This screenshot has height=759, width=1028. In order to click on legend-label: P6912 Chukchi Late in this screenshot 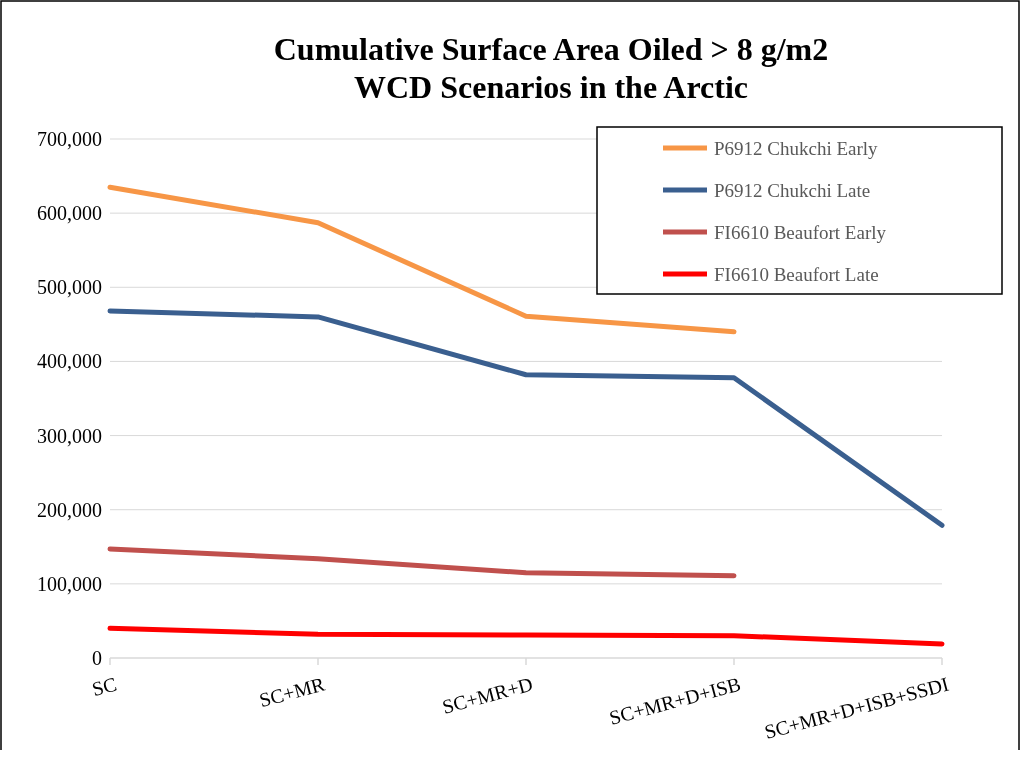, I will do `click(792, 190)`.